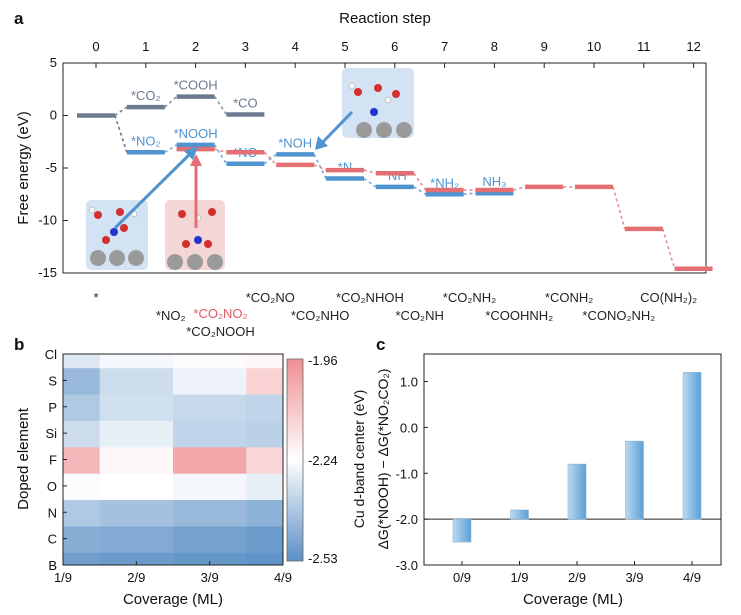 This screenshot has height=615, width=741. Describe the element at coordinates (191, 153) in the screenshot. I see `arrow-head` at that location.